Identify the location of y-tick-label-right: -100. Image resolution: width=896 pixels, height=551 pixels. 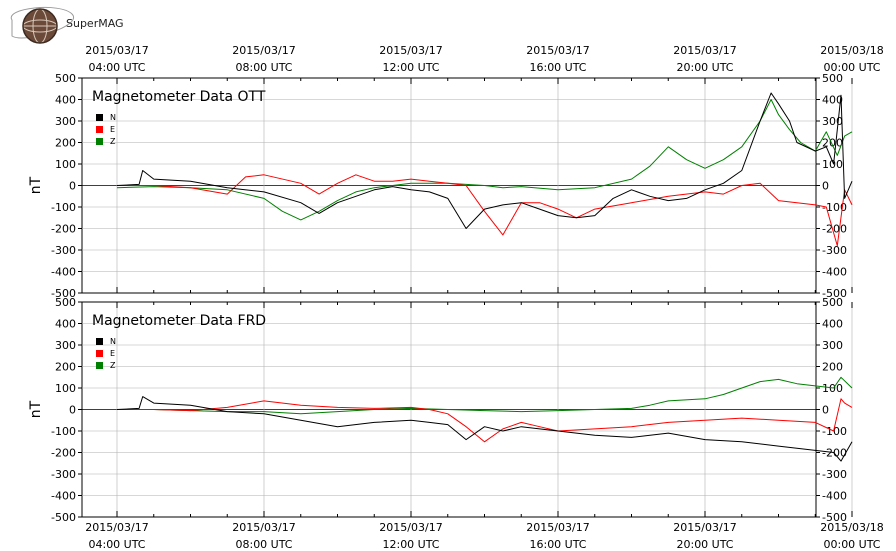
(834, 207).